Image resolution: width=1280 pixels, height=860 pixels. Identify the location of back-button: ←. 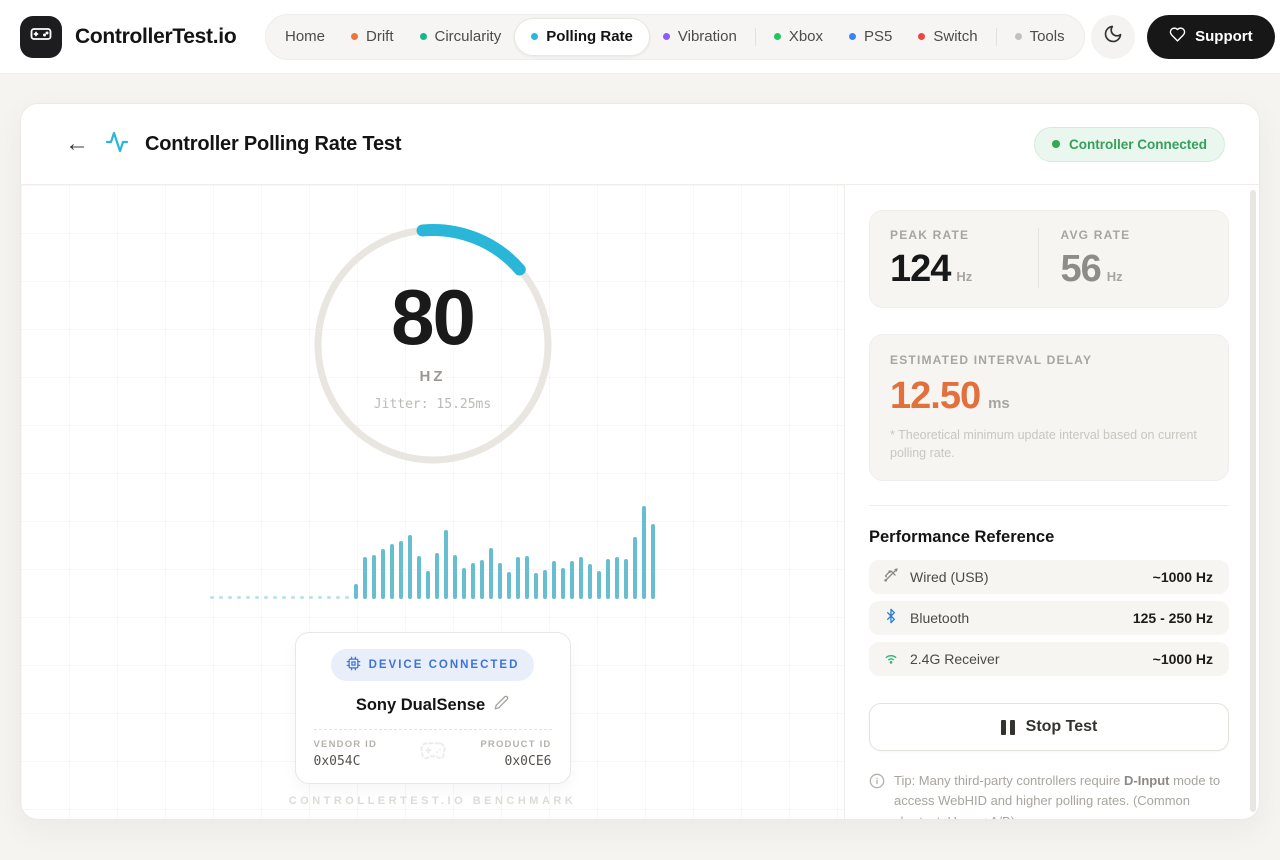
(77, 143).